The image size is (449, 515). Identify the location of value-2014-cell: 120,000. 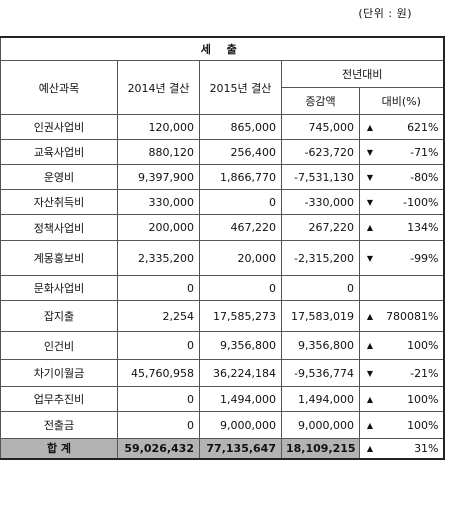
(158, 127).